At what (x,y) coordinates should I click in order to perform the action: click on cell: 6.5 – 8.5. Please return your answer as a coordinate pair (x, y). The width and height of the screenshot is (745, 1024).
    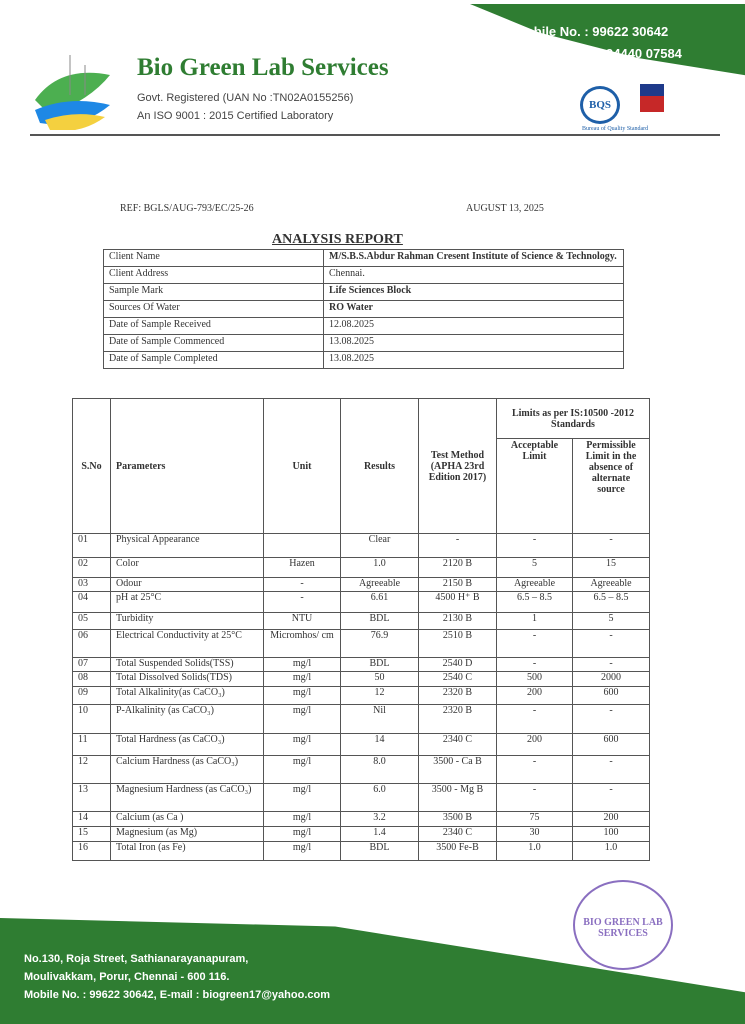
    Looking at the image, I should click on (611, 602).